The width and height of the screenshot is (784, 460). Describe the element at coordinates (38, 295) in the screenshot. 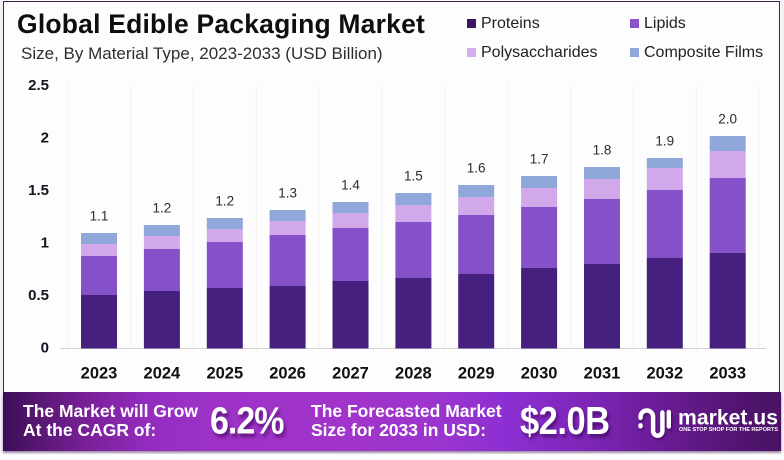

I see `svg-text: 0.5` at that location.